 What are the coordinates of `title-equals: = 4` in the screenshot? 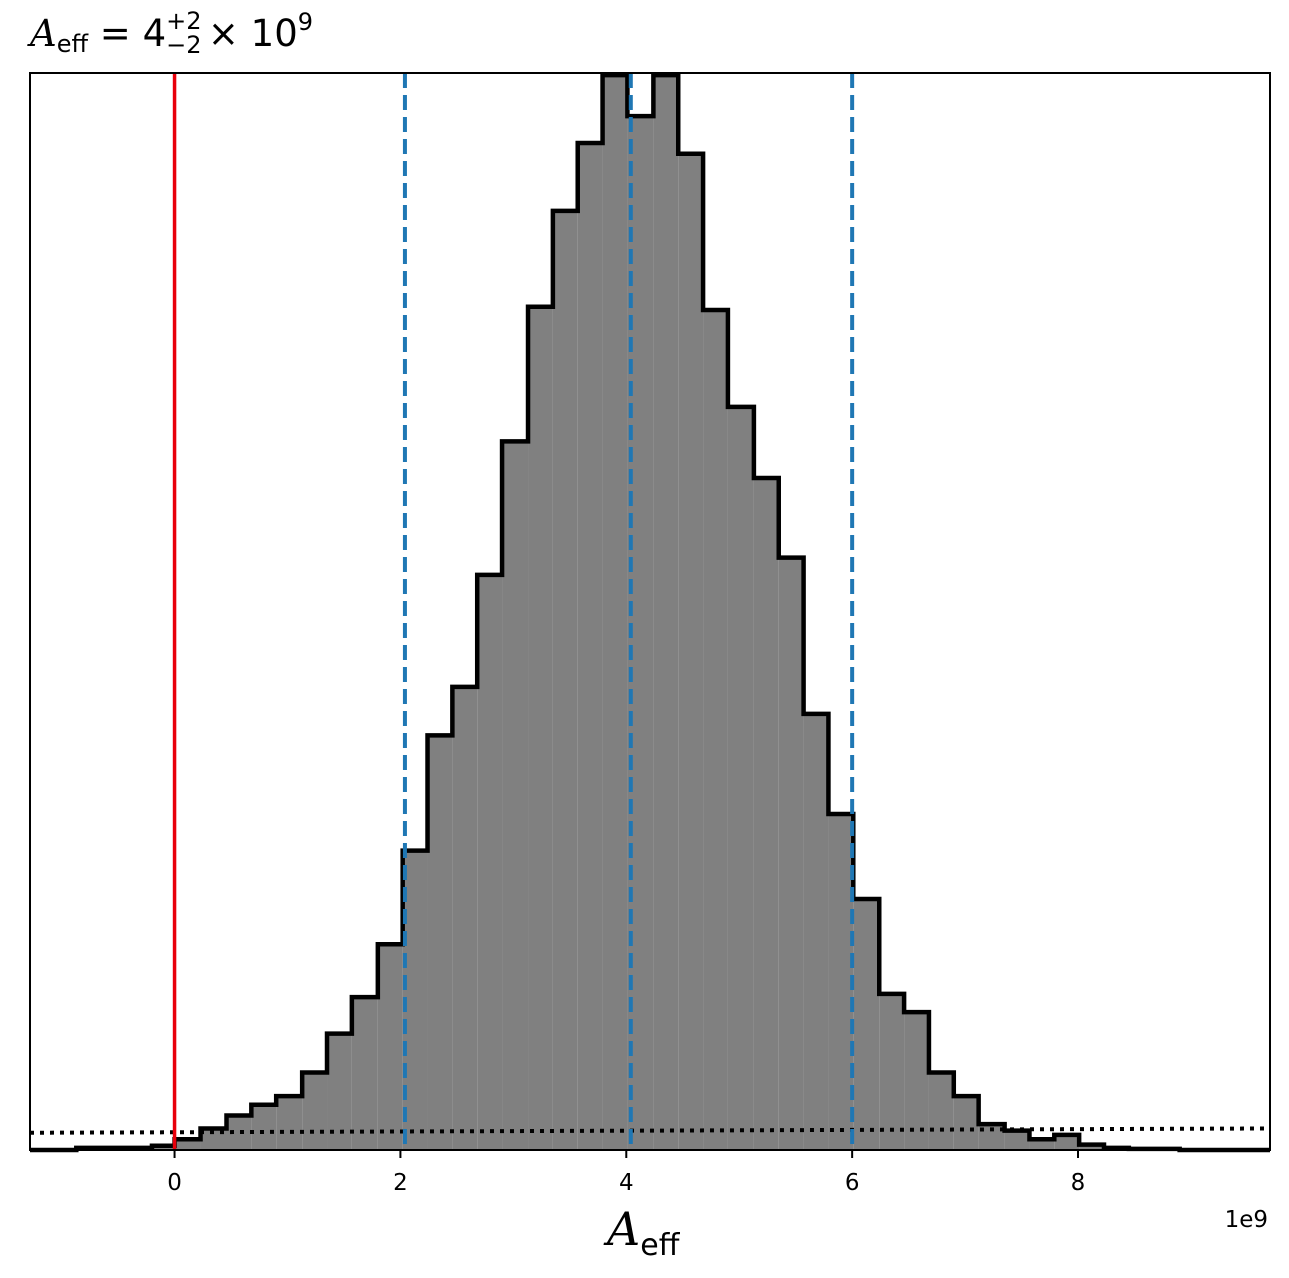 It's located at (127, 33).